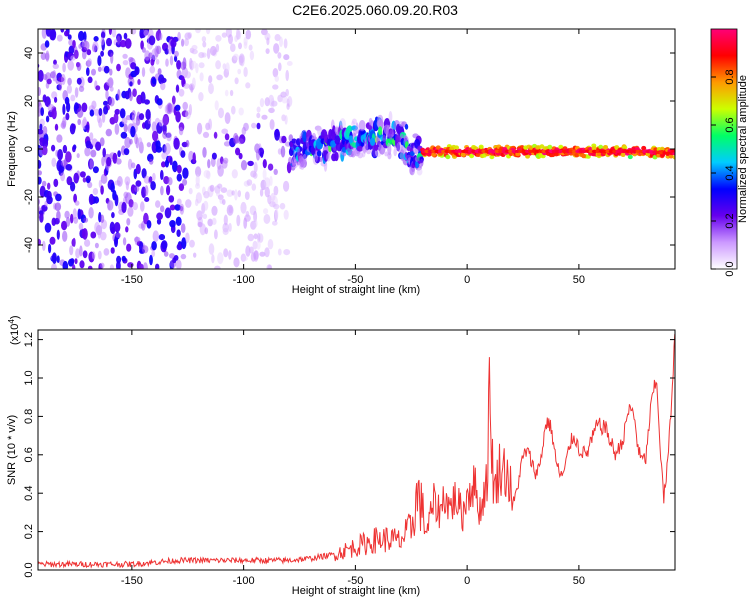 The width and height of the screenshot is (750, 600). I want to click on colorbar-tick-label: 0.4, so click(730, 172).